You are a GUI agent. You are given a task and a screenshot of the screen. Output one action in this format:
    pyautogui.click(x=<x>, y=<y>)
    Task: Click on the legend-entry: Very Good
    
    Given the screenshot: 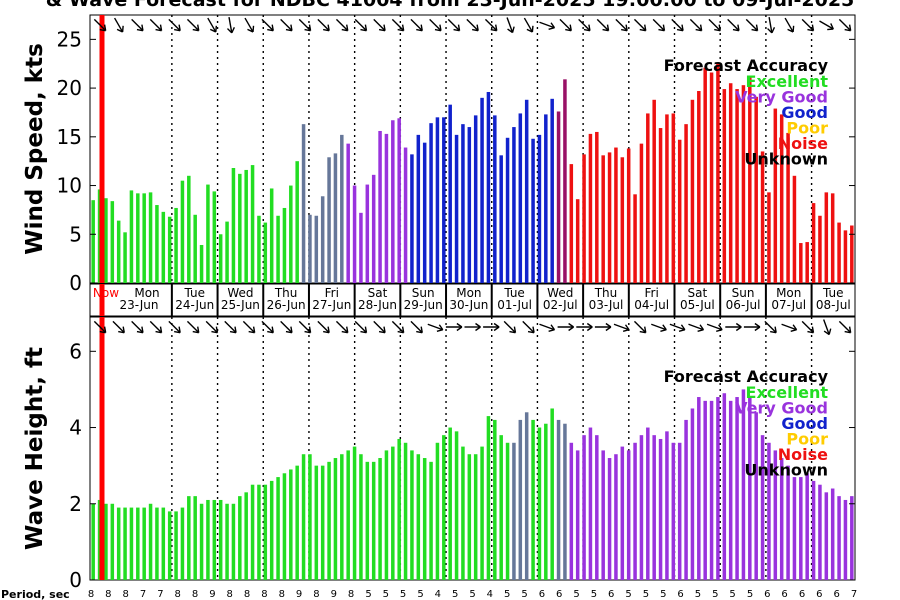 What is the action you would take?
    pyautogui.click(x=781, y=97)
    